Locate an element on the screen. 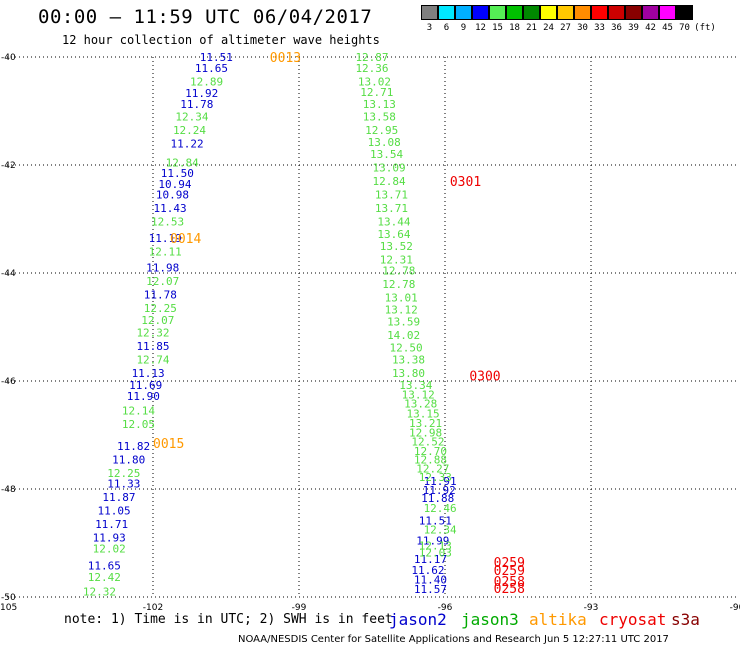  jason3-wave-height-label: 12.13 is located at coordinates (435, 546).